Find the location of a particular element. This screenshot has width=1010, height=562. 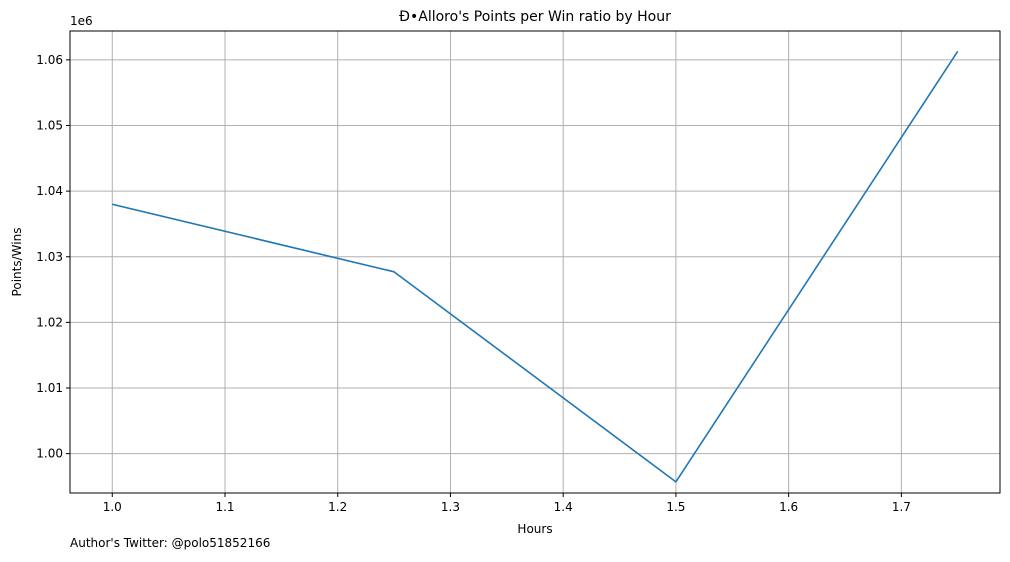

y-tick-label: 1.02 is located at coordinates (49, 322).